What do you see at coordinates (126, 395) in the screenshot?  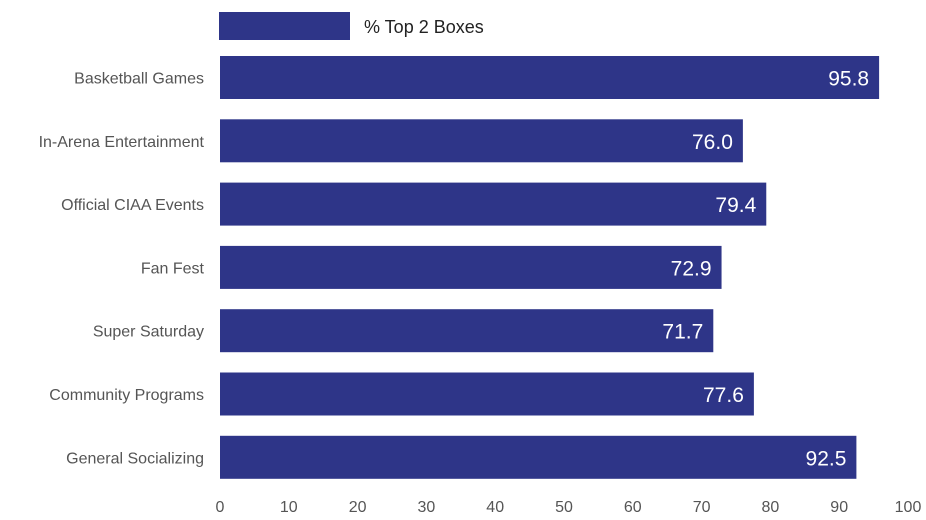 I see `category-label: Community Programs` at bounding box center [126, 395].